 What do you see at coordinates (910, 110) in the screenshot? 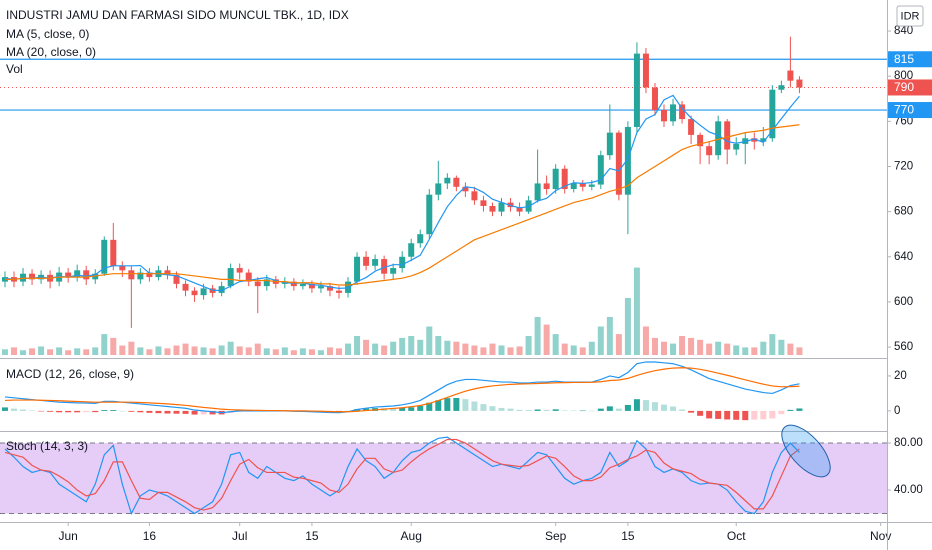
I see `price-tag` at bounding box center [910, 110].